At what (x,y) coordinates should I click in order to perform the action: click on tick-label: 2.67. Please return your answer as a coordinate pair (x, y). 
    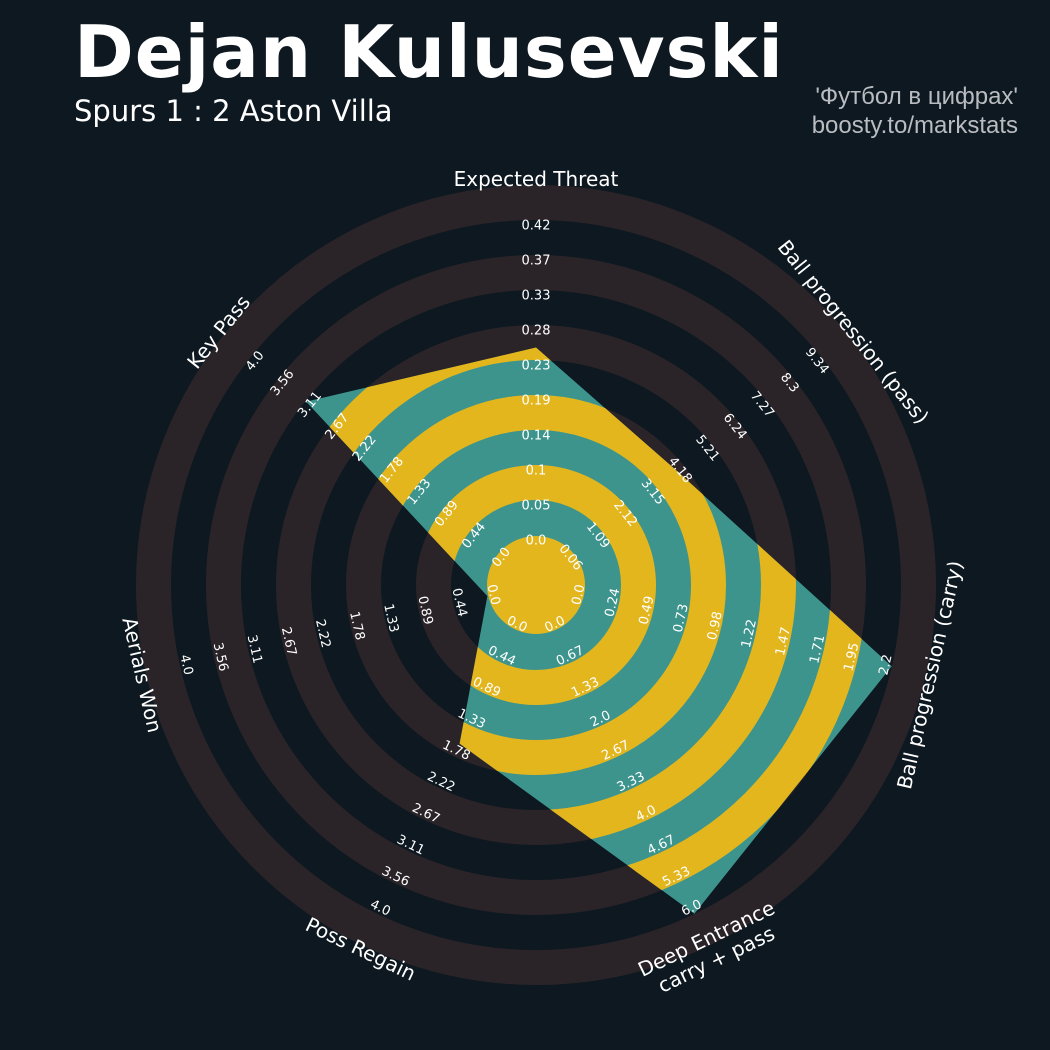
    Looking at the image, I should click on (288, 642).